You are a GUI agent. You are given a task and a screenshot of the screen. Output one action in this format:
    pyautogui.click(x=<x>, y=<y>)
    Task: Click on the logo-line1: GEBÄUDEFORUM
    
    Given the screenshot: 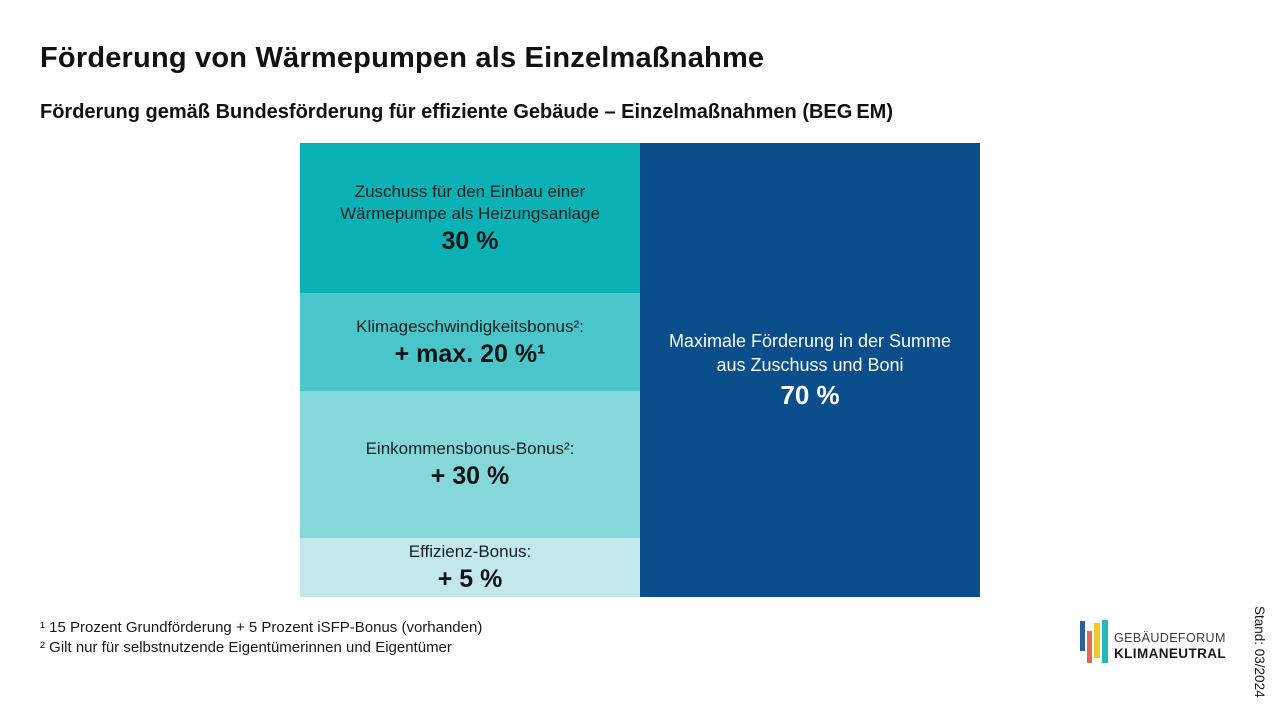 What is the action you would take?
    pyautogui.click(x=1170, y=638)
    